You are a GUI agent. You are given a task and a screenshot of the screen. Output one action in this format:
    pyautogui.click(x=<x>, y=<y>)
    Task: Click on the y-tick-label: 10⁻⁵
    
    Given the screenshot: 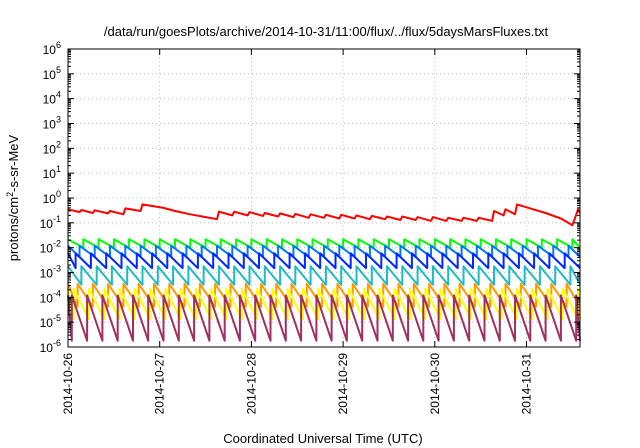 What is the action you would take?
    pyautogui.click(x=50, y=321)
    